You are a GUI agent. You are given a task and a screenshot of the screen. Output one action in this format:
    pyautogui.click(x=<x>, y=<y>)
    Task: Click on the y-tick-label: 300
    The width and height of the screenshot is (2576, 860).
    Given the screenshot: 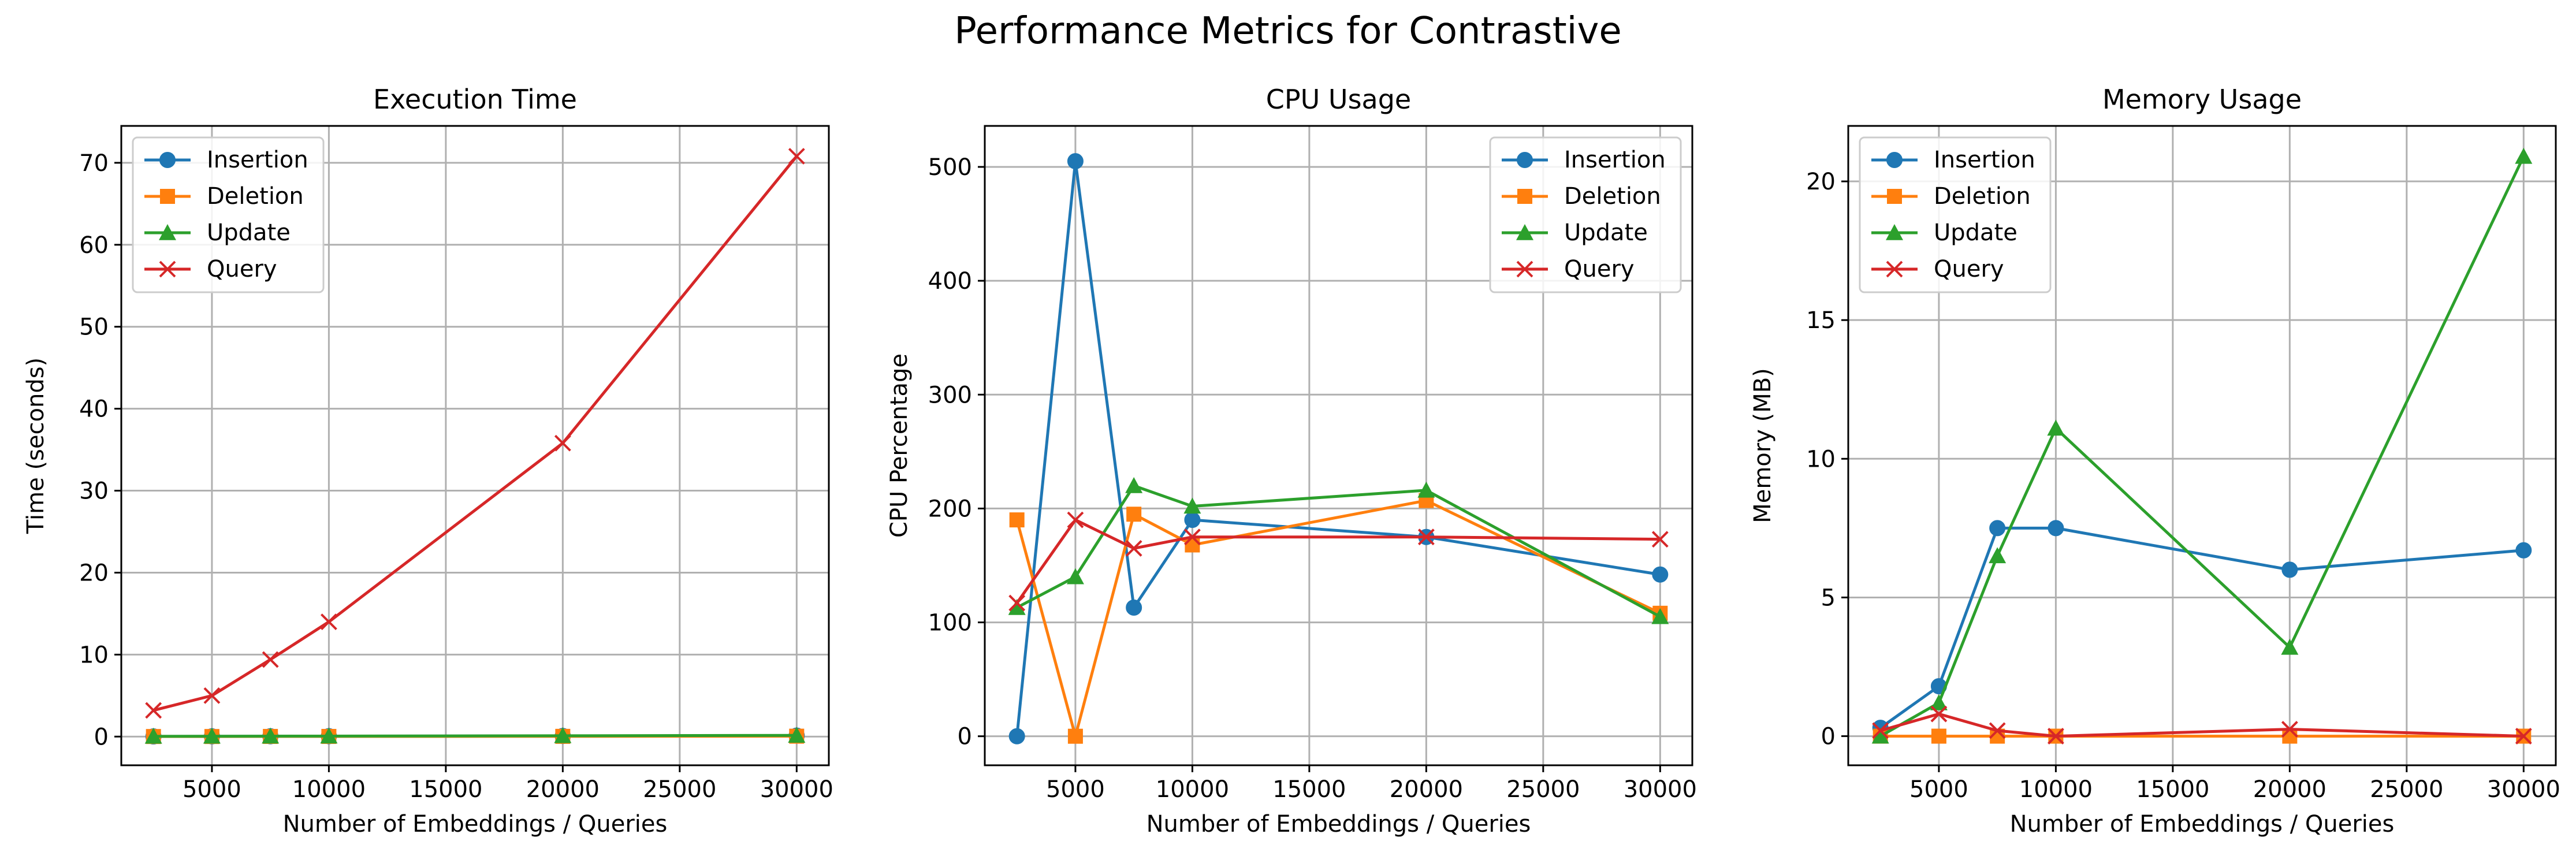 What is the action you would take?
    pyautogui.click(x=950, y=395)
    